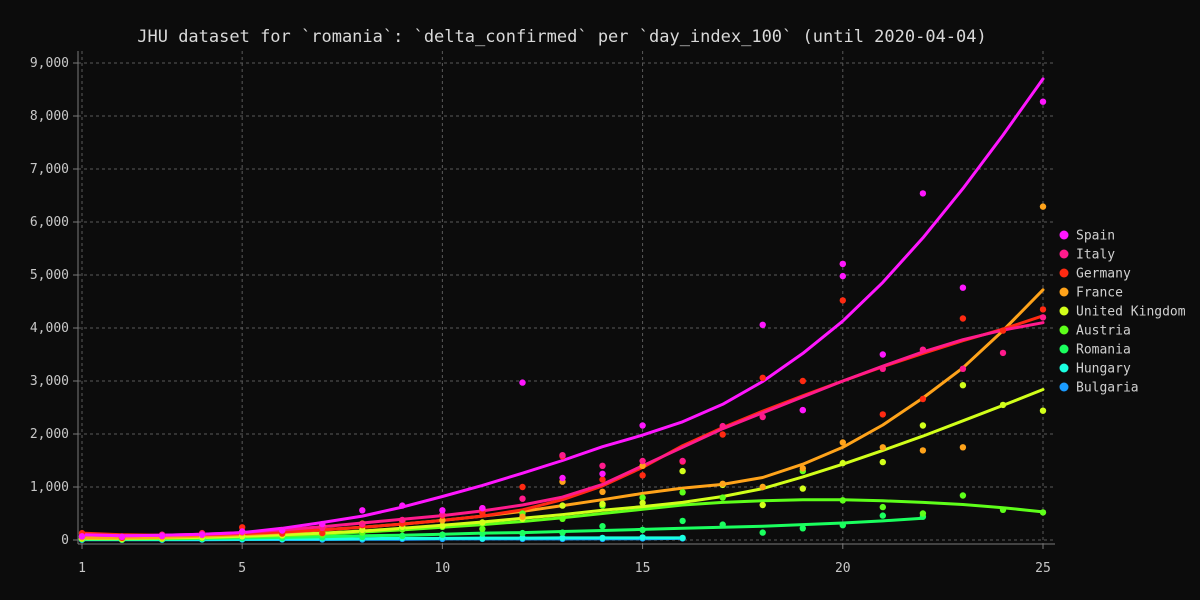 The image size is (1200, 600). I want to click on legend-label-bulgaria: Bulgaria, so click(1107, 388).